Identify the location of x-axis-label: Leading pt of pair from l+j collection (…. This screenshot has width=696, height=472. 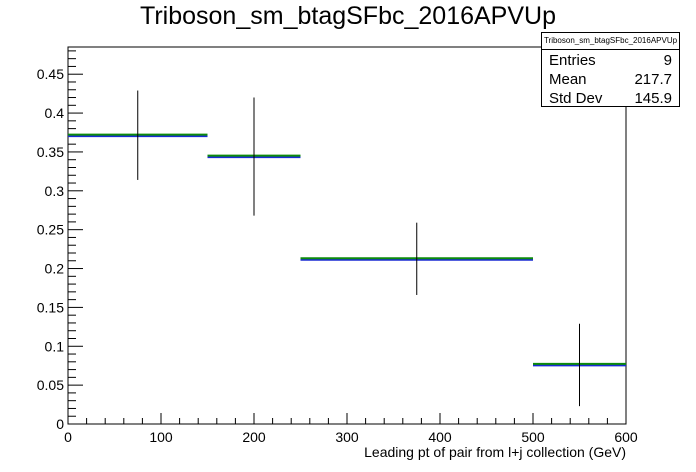
(495, 452).